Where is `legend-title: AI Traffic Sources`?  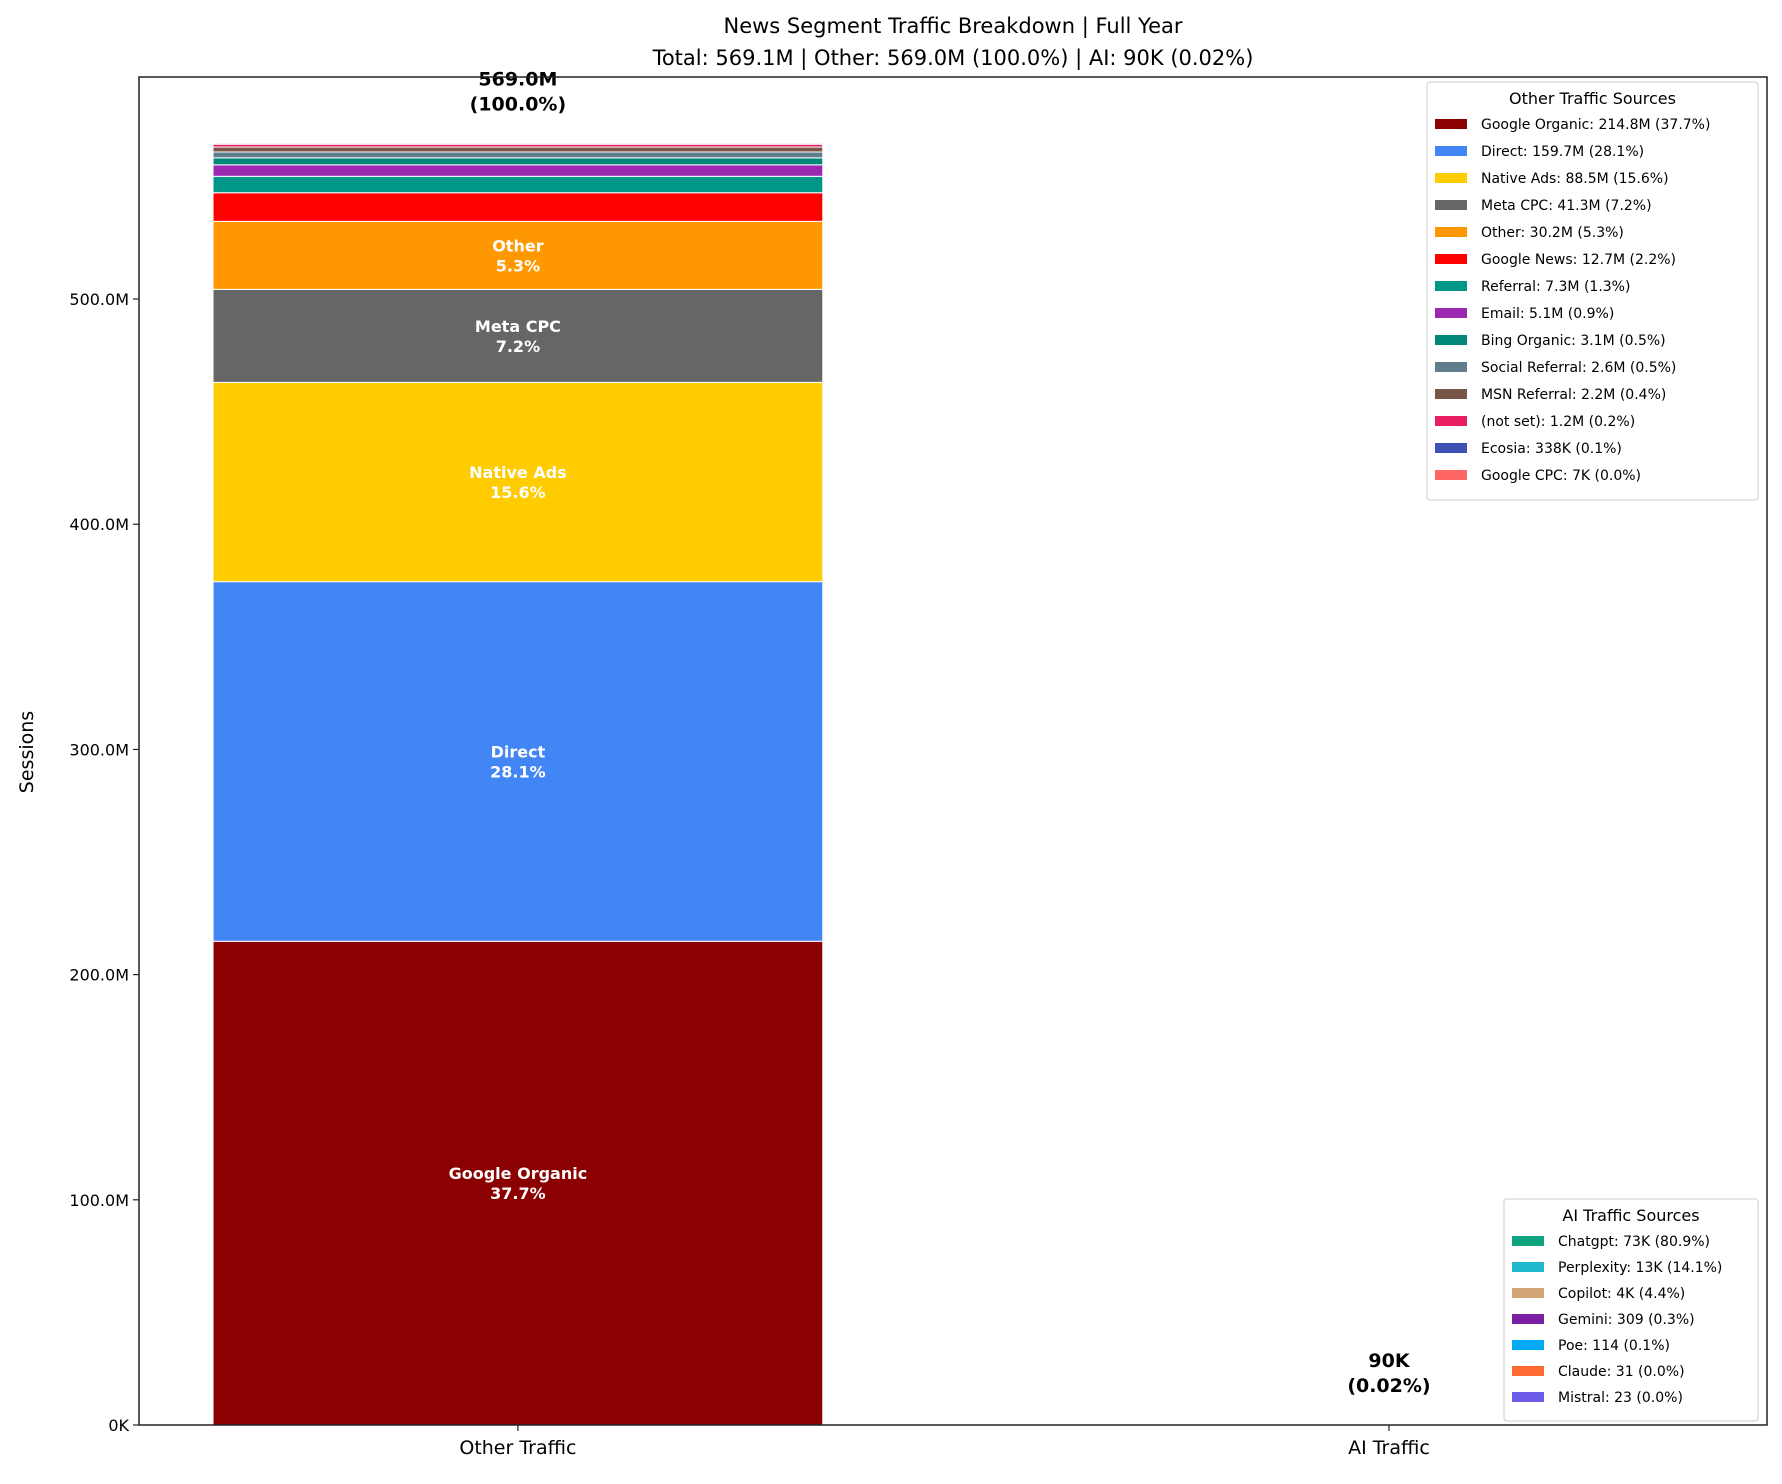
legend-title: AI Traffic Sources is located at coordinates (1630, 1215).